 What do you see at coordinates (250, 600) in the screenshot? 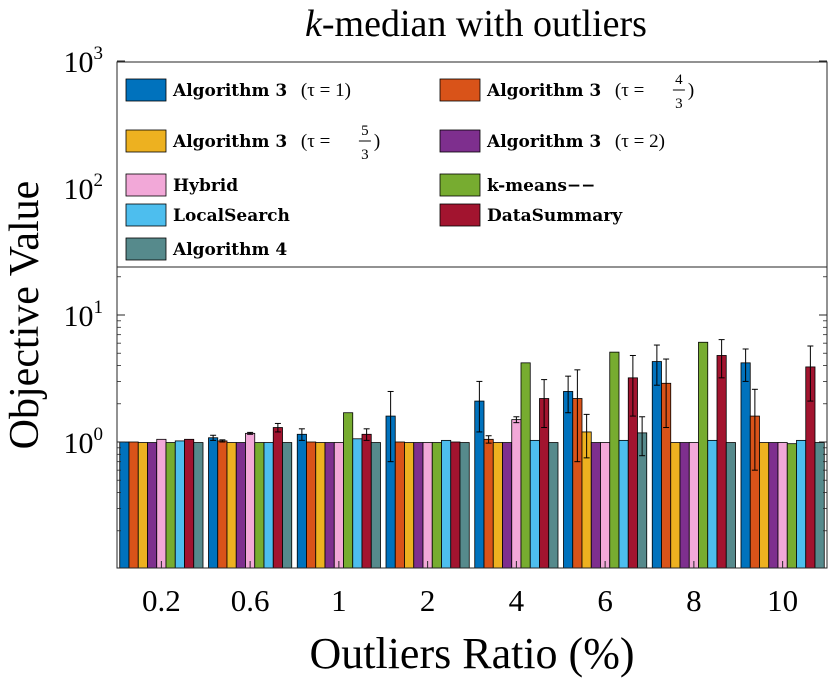
I see `x-tick-label: 0.6` at bounding box center [250, 600].